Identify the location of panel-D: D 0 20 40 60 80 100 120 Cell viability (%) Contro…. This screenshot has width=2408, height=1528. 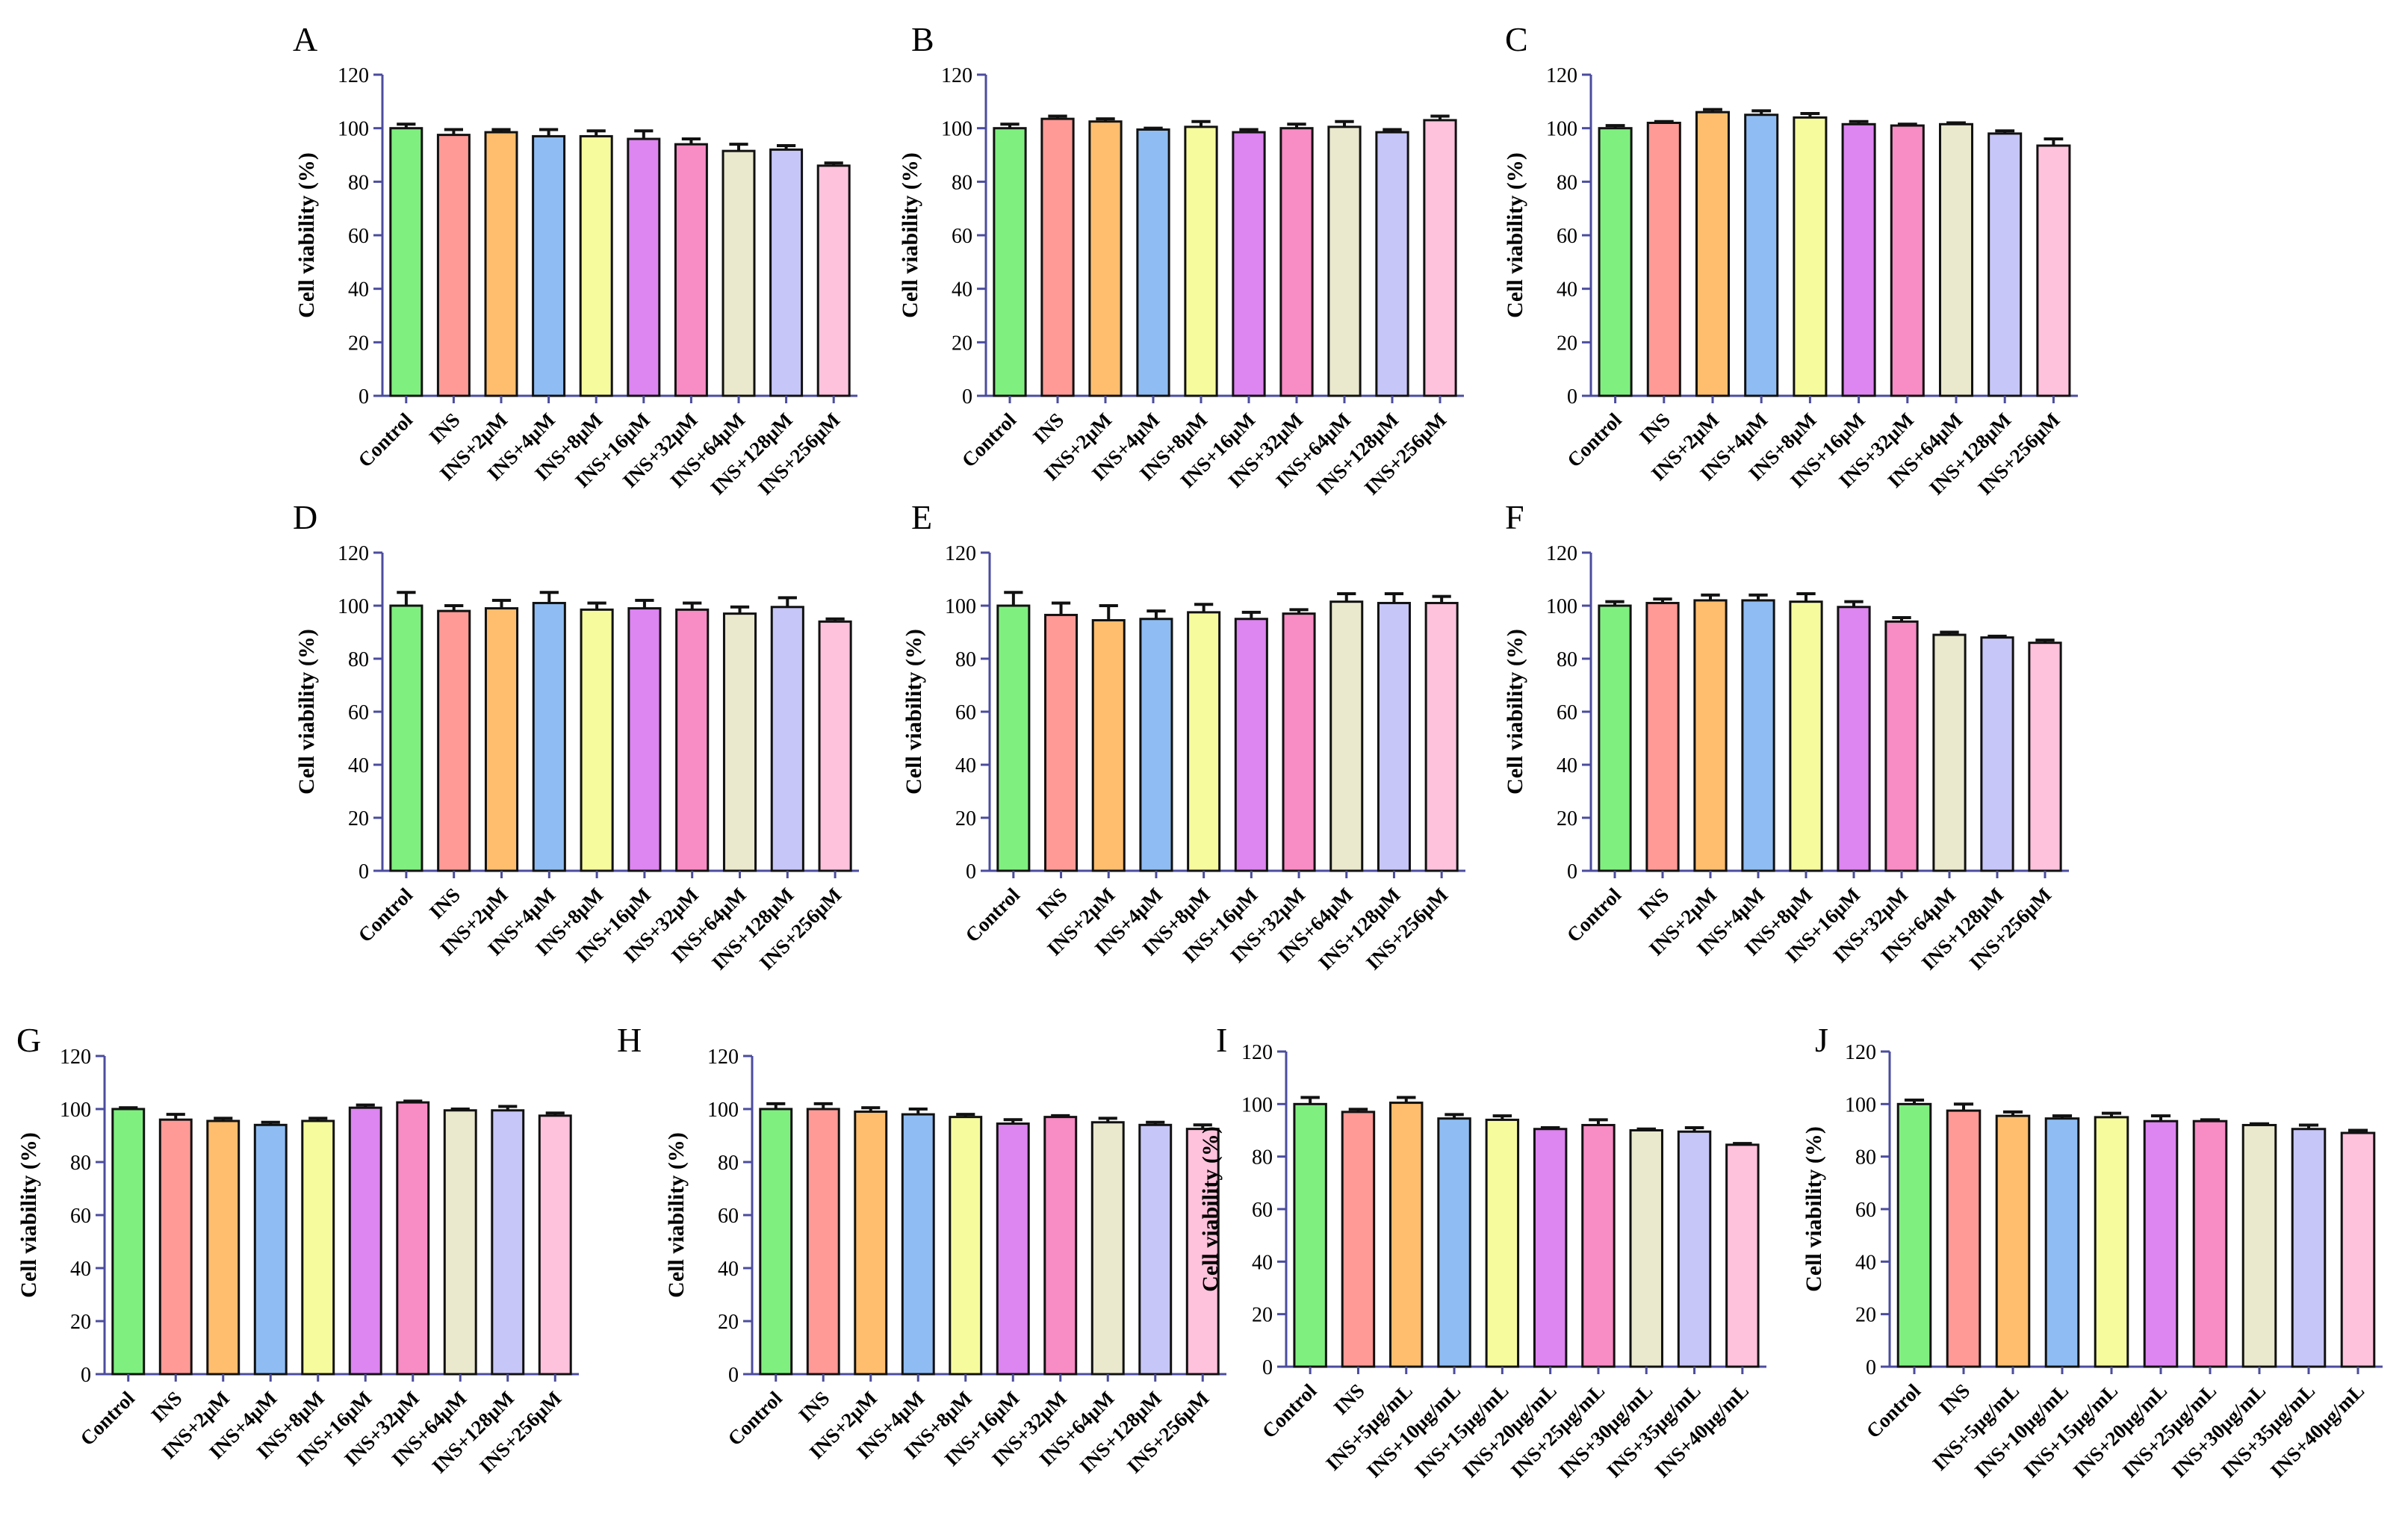
(576, 736).